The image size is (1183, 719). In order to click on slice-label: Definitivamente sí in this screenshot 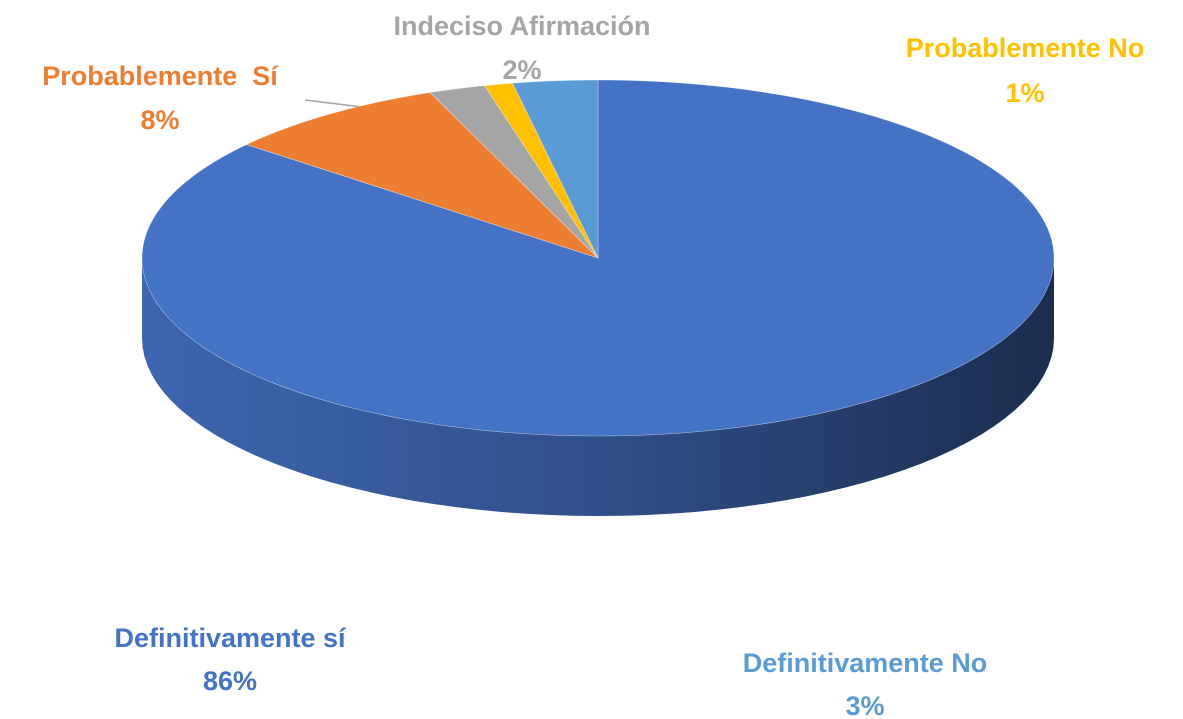, I will do `click(230, 638)`.